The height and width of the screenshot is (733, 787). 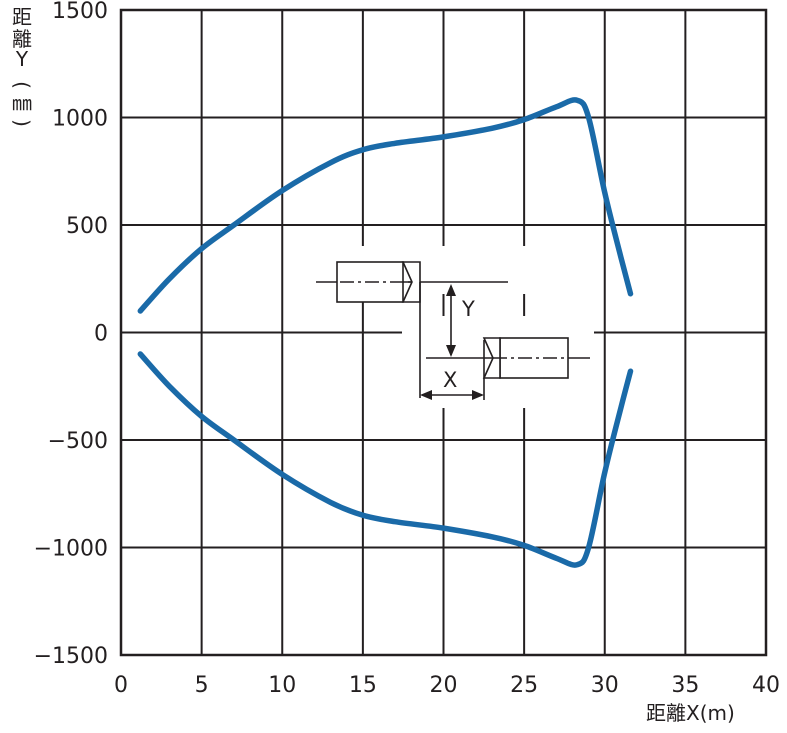 What do you see at coordinates (411, 282) in the screenshot?
I see `sensor-a-lens` at bounding box center [411, 282].